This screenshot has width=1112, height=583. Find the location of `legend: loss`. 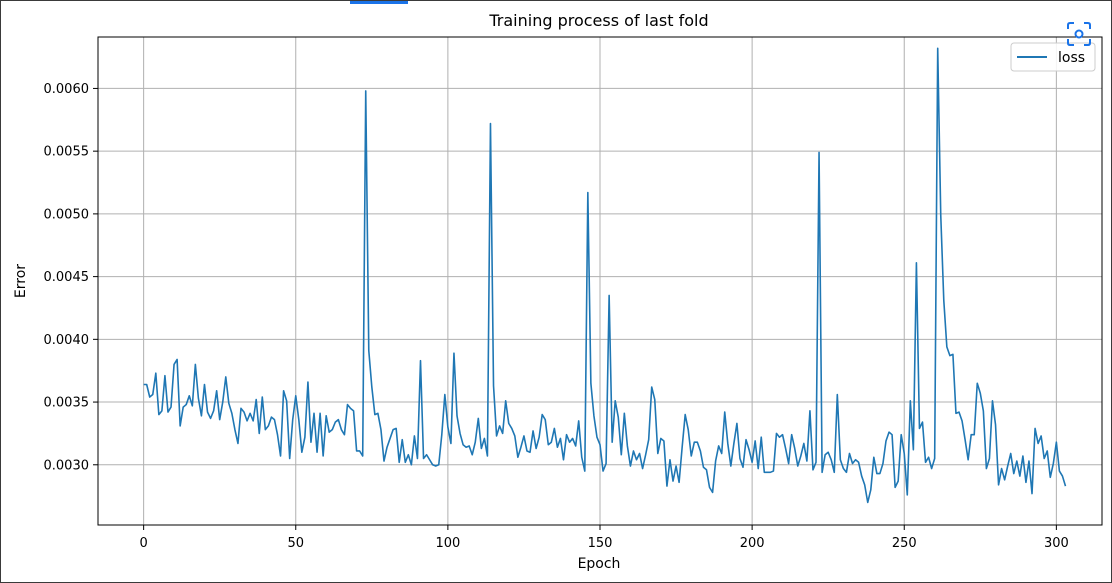

legend: loss is located at coordinates (1053, 57).